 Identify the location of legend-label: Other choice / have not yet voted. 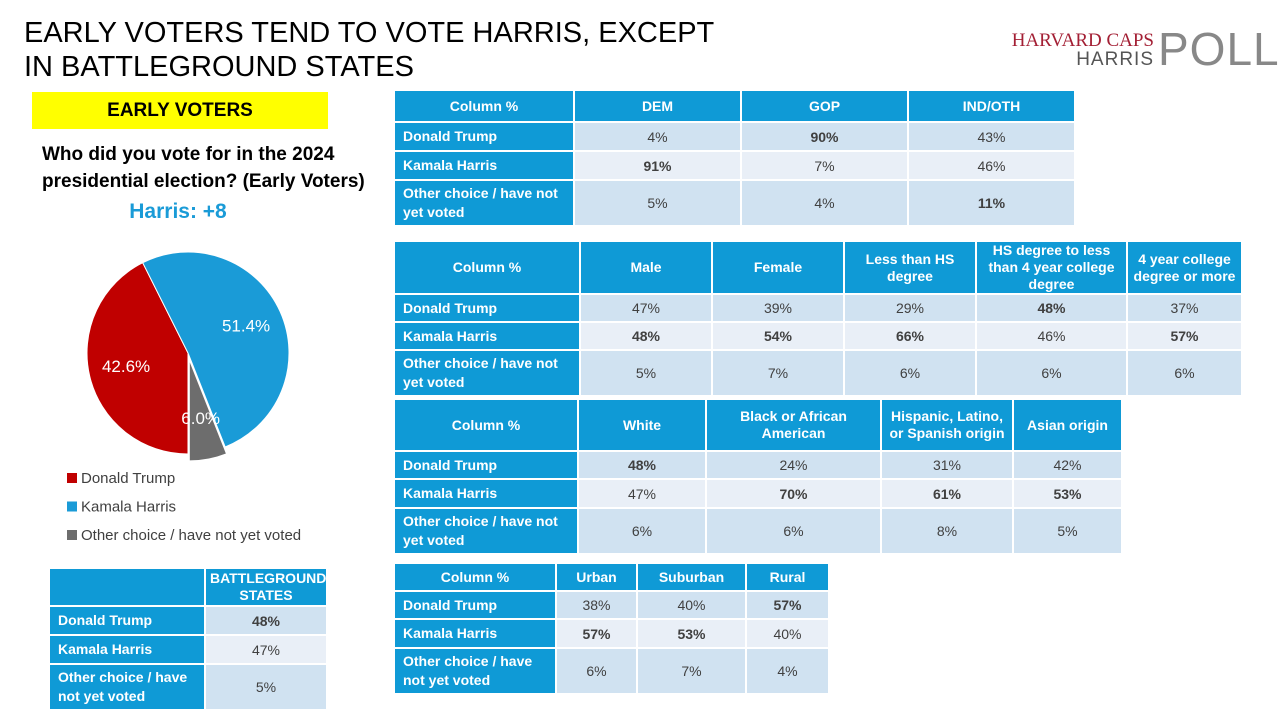
(191, 535).